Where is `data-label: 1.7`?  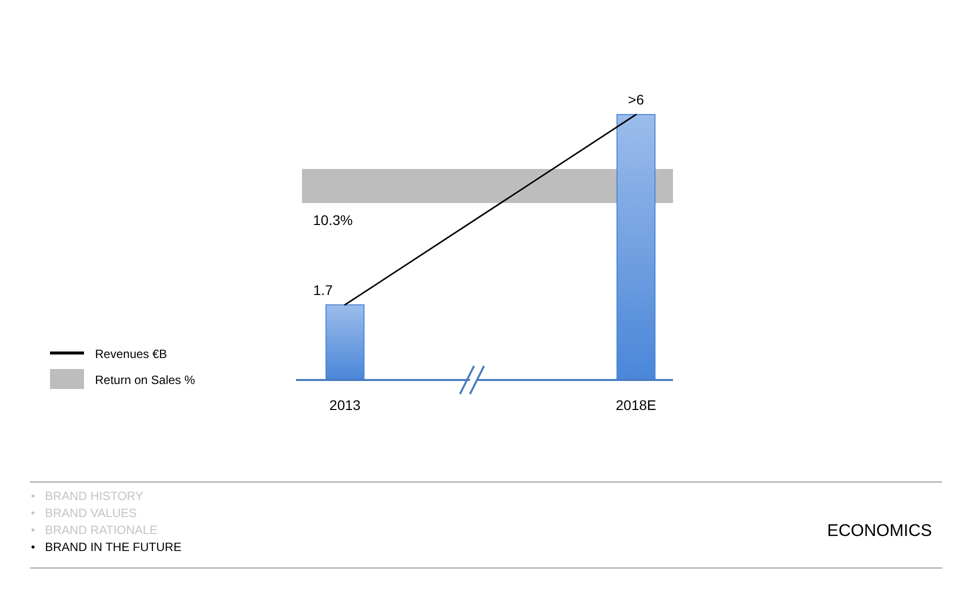 data-label: 1.7 is located at coordinates (323, 290).